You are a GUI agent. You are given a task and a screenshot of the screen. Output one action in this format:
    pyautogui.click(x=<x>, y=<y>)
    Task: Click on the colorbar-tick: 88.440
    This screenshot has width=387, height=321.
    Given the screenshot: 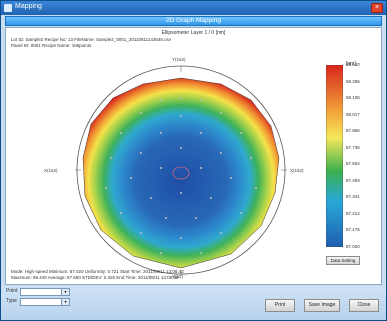 What is the action you would take?
    pyautogui.click(x=353, y=64)
    